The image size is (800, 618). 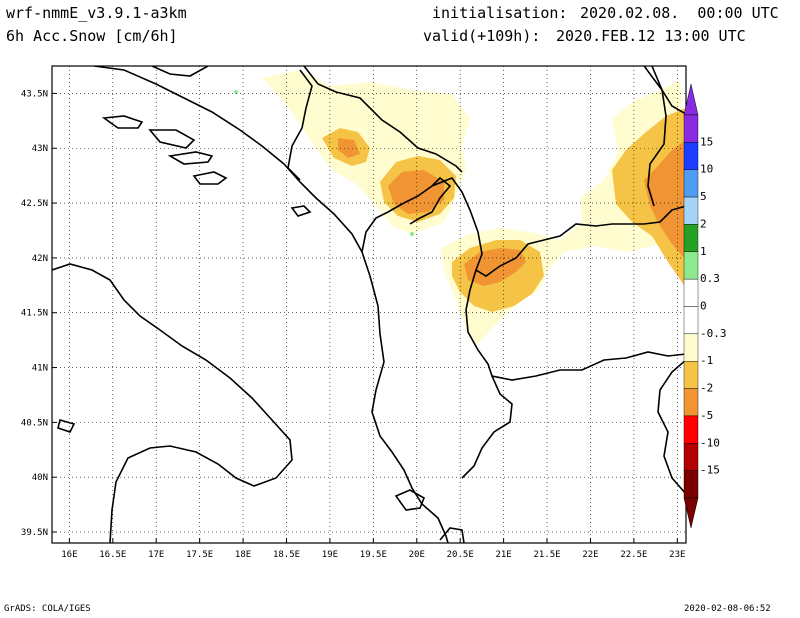 I want to click on lon-tick-label: 19E, so click(x=330, y=555).